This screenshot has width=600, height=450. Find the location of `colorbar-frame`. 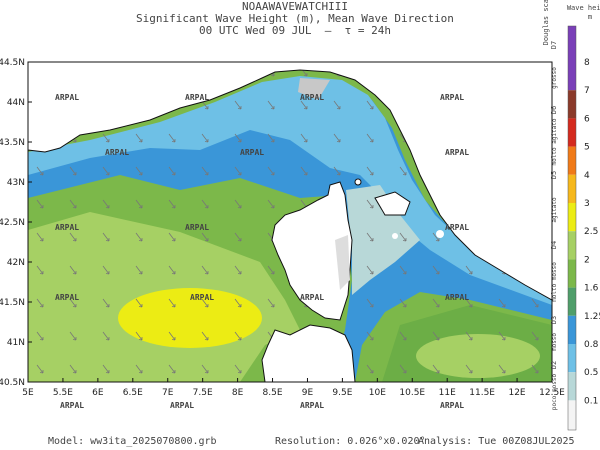

colorbar-frame is located at coordinates (572, 228).